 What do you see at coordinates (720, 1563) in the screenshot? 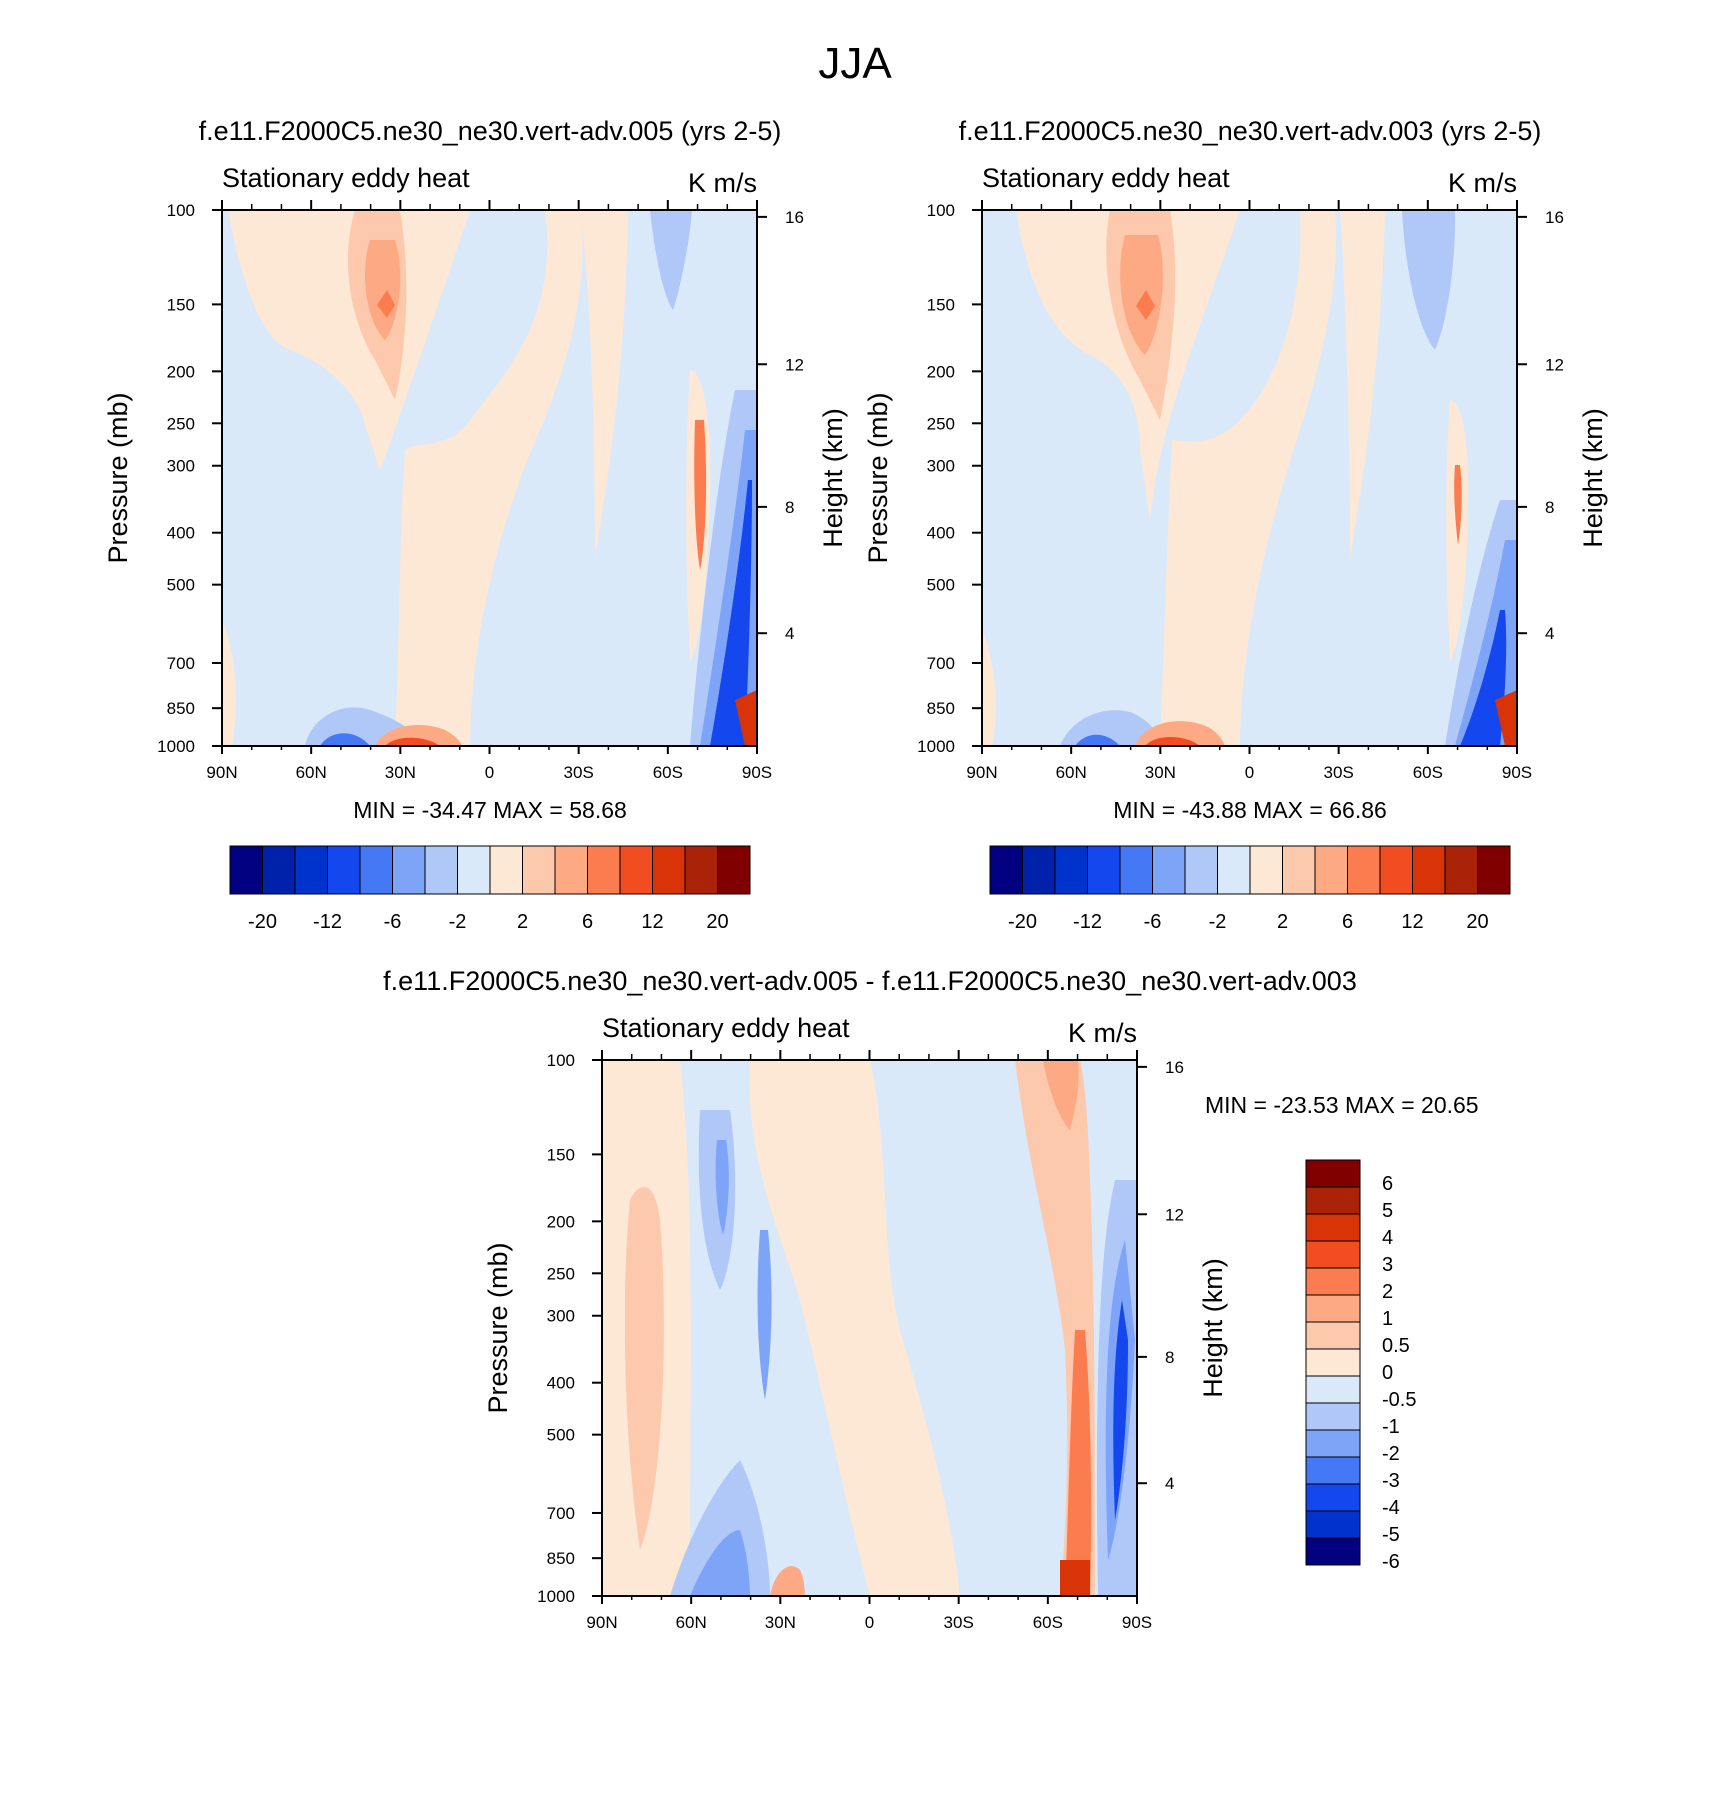
I see `panel-c-surface-negative-core` at bounding box center [720, 1563].